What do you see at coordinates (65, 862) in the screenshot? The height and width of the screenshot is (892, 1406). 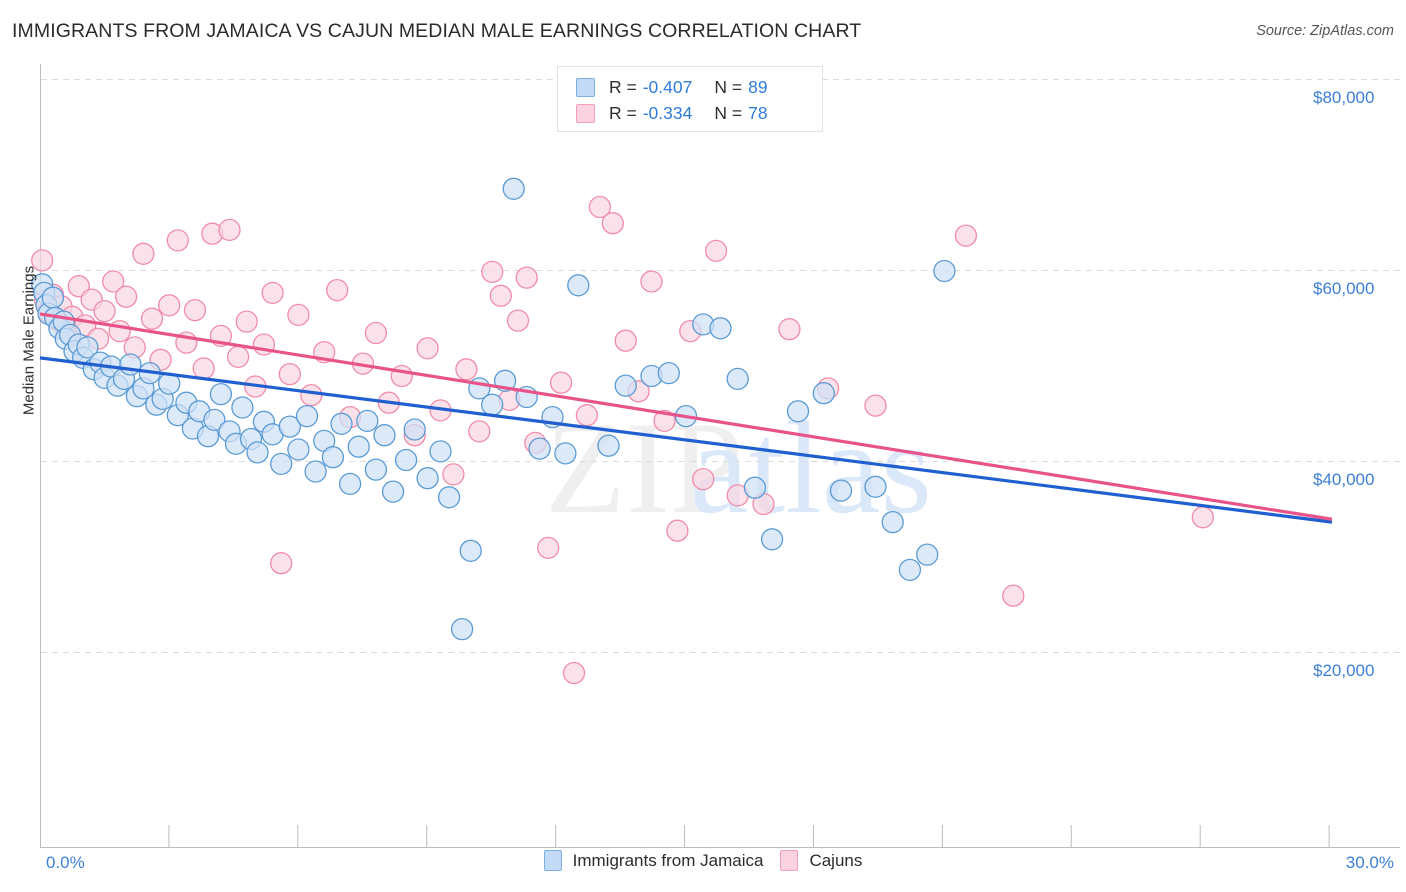 I see `x-tick-label-min: 0.0%` at bounding box center [65, 862].